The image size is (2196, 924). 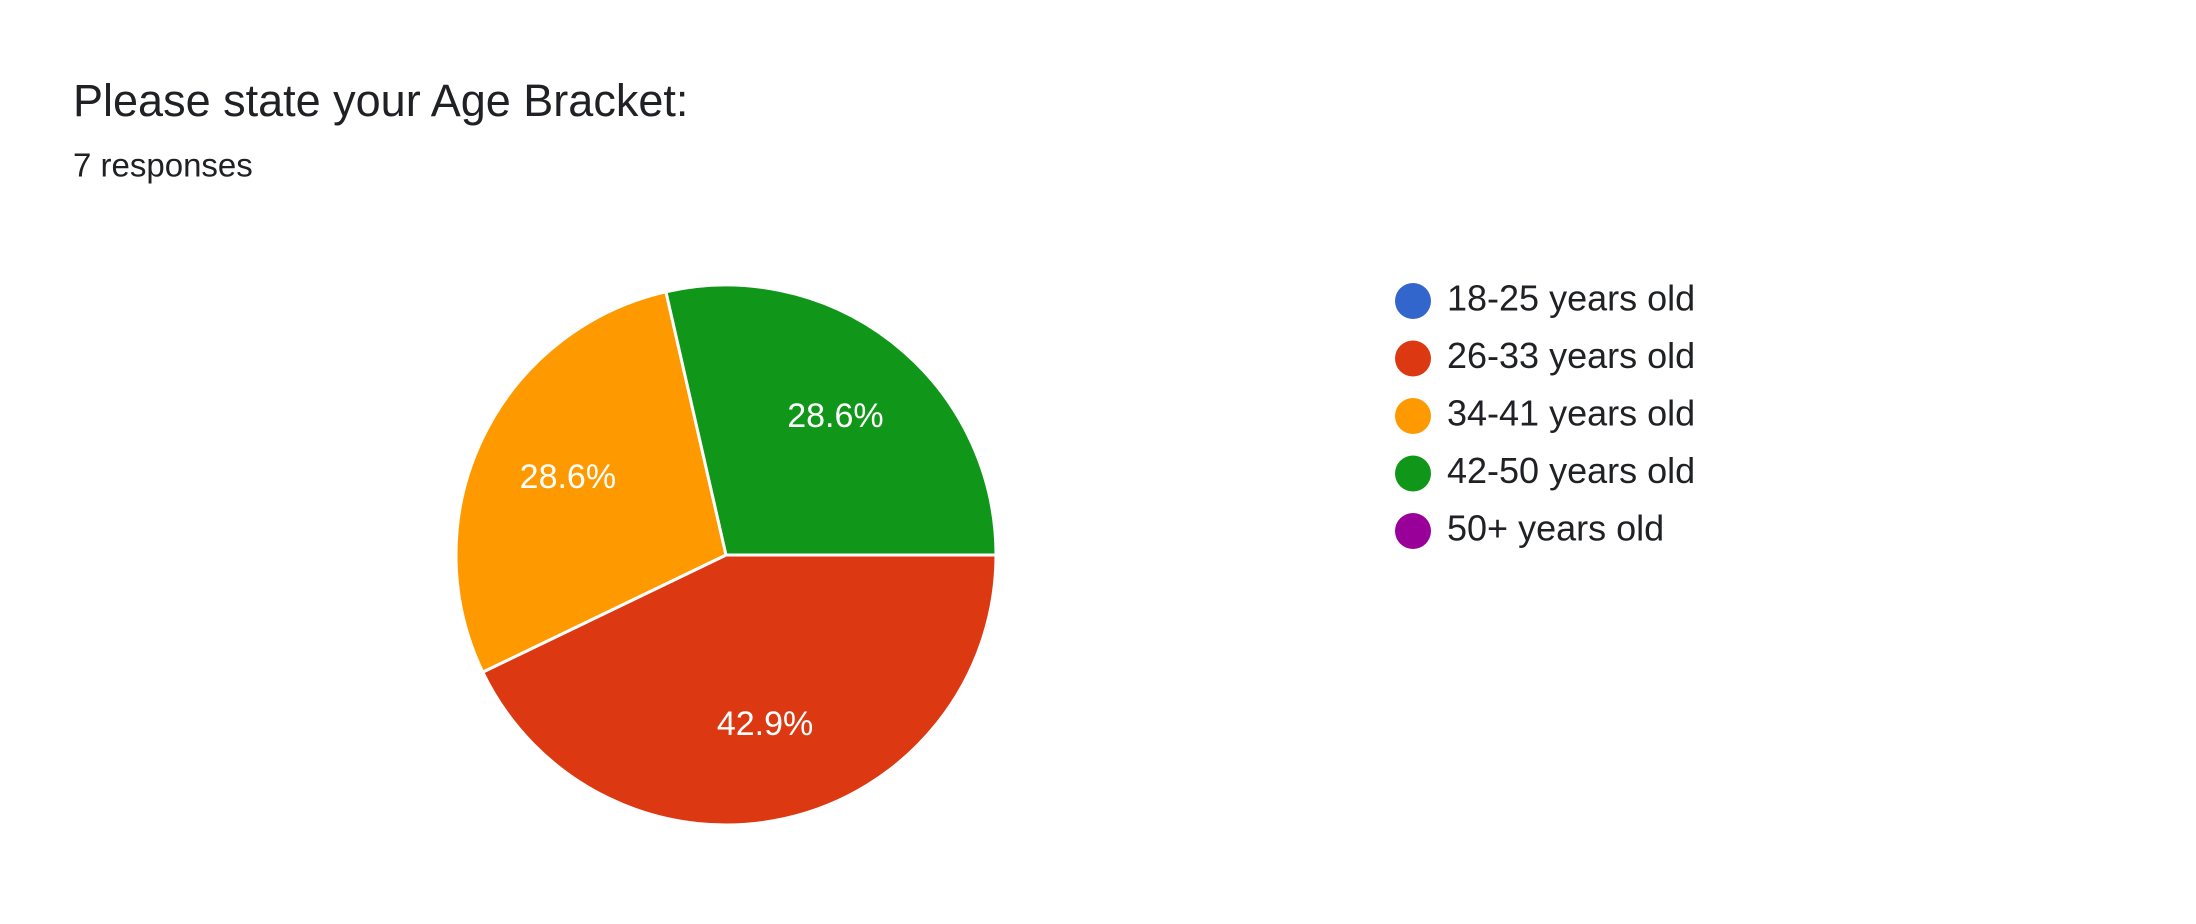 What do you see at coordinates (380, 100) in the screenshot?
I see `chart-title: Please state your Age Bracket:` at bounding box center [380, 100].